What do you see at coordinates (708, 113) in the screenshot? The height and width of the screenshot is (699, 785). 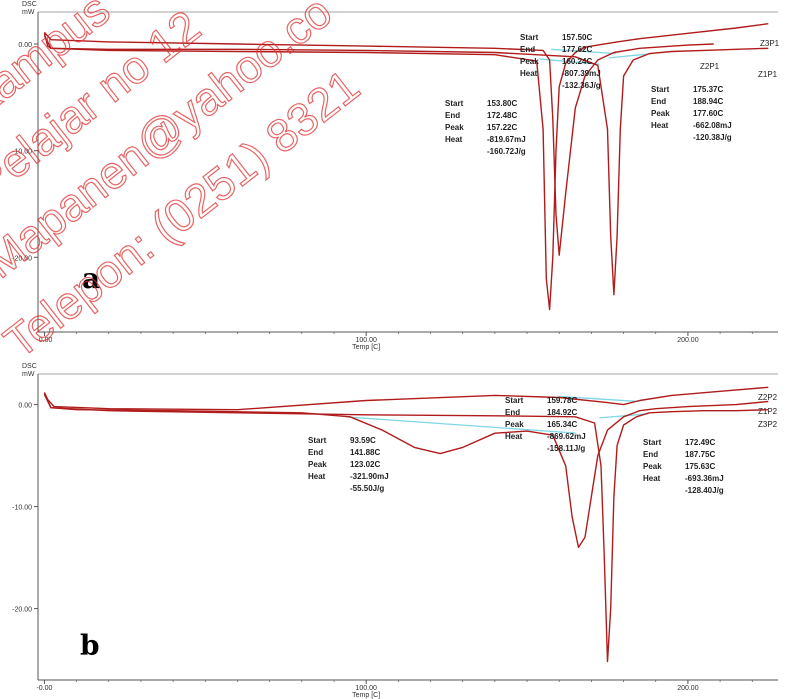 I see `annotation-value: 177.60C` at bounding box center [708, 113].